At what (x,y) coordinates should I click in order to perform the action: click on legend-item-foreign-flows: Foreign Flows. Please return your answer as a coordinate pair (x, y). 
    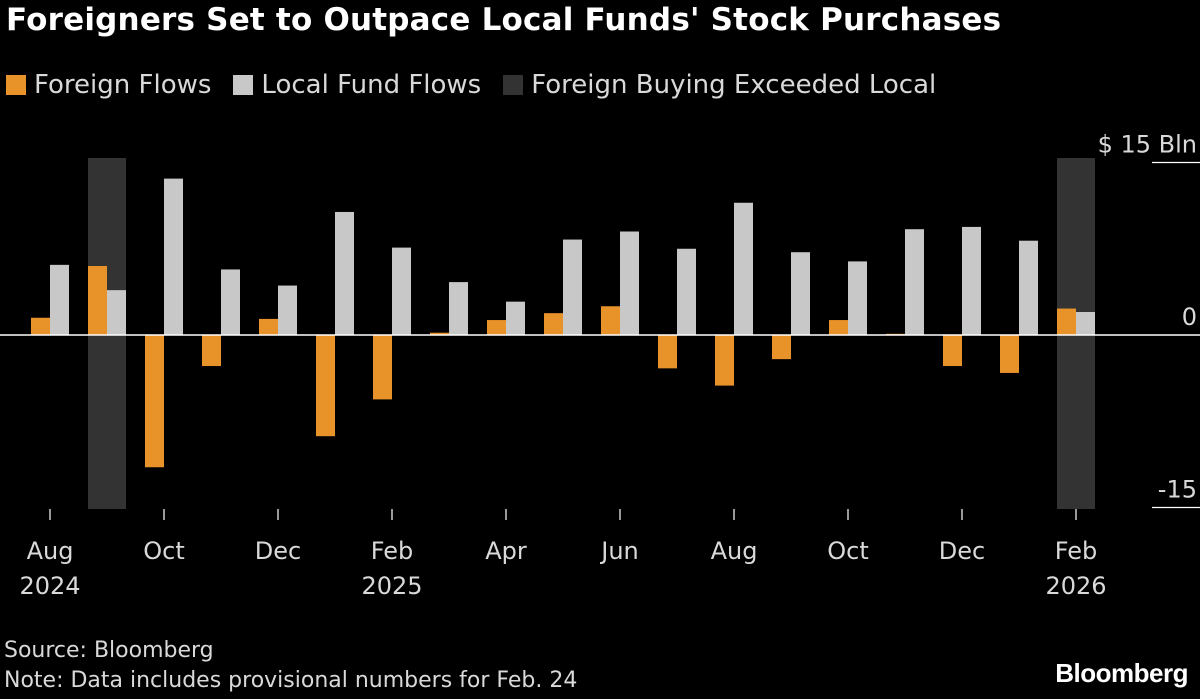
    Looking at the image, I should click on (108, 85).